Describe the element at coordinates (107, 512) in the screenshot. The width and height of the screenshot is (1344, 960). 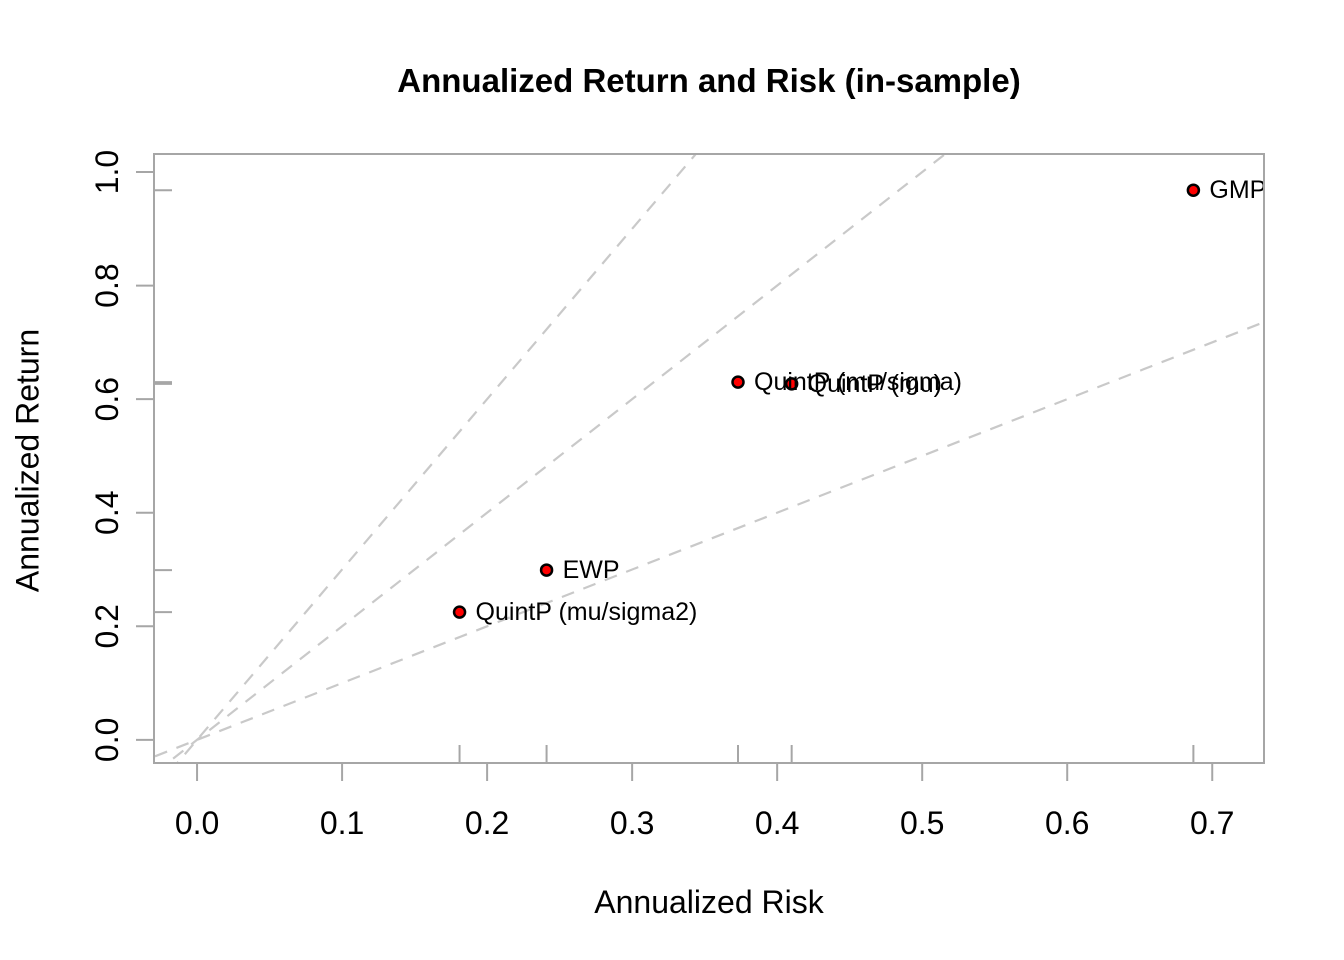
I see `y-tick-label: 0.4` at that location.